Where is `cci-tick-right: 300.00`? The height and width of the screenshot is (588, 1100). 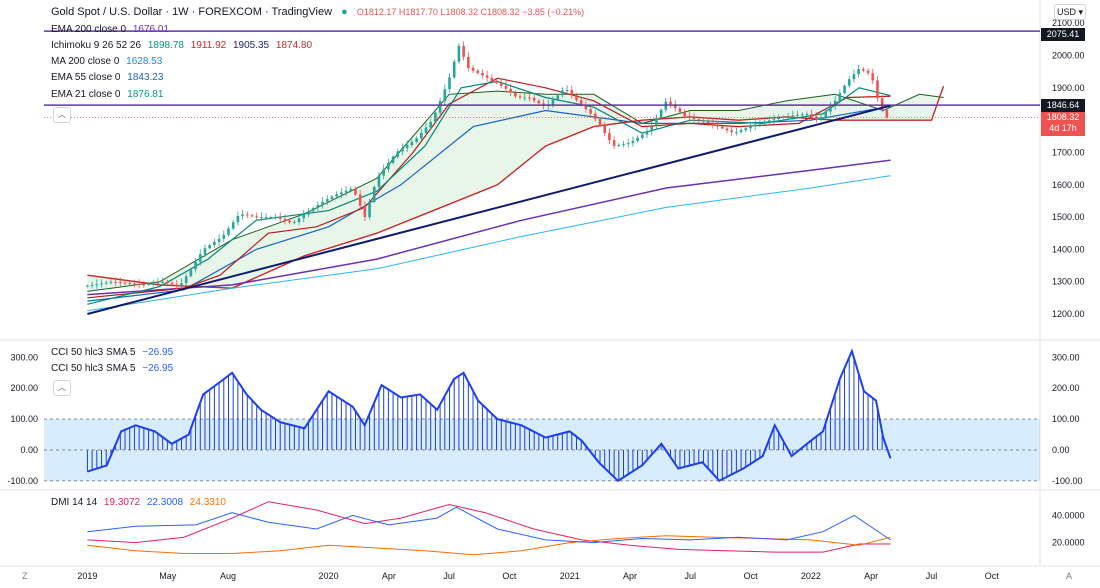
cci-tick-right: 300.00 is located at coordinates (1066, 357).